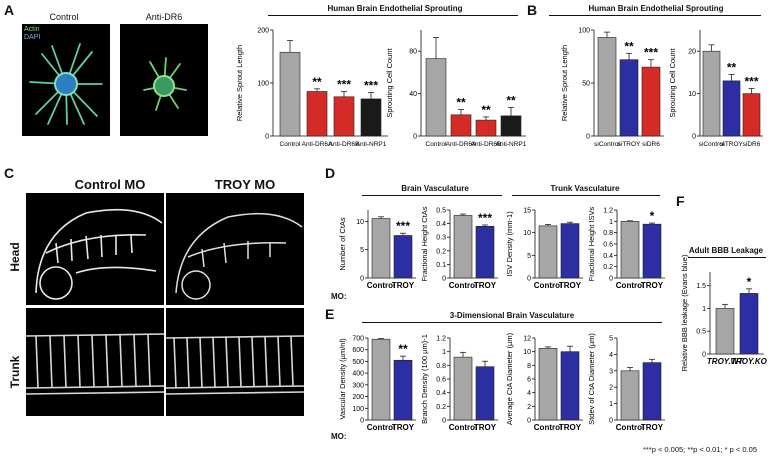 The height and width of the screenshot is (462, 769). What do you see at coordinates (727, 257) in the screenshot?
I see `title-f-underline` at bounding box center [727, 257].